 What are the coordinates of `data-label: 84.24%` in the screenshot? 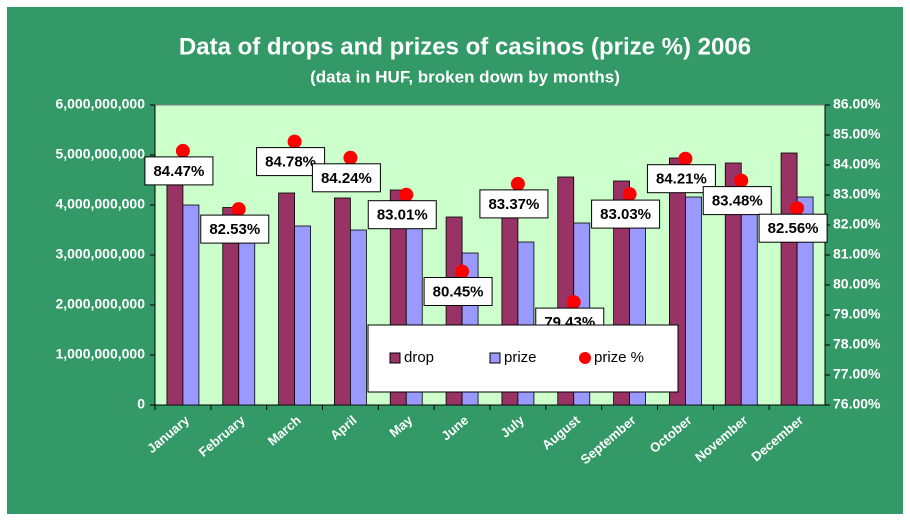 It's located at (346, 178).